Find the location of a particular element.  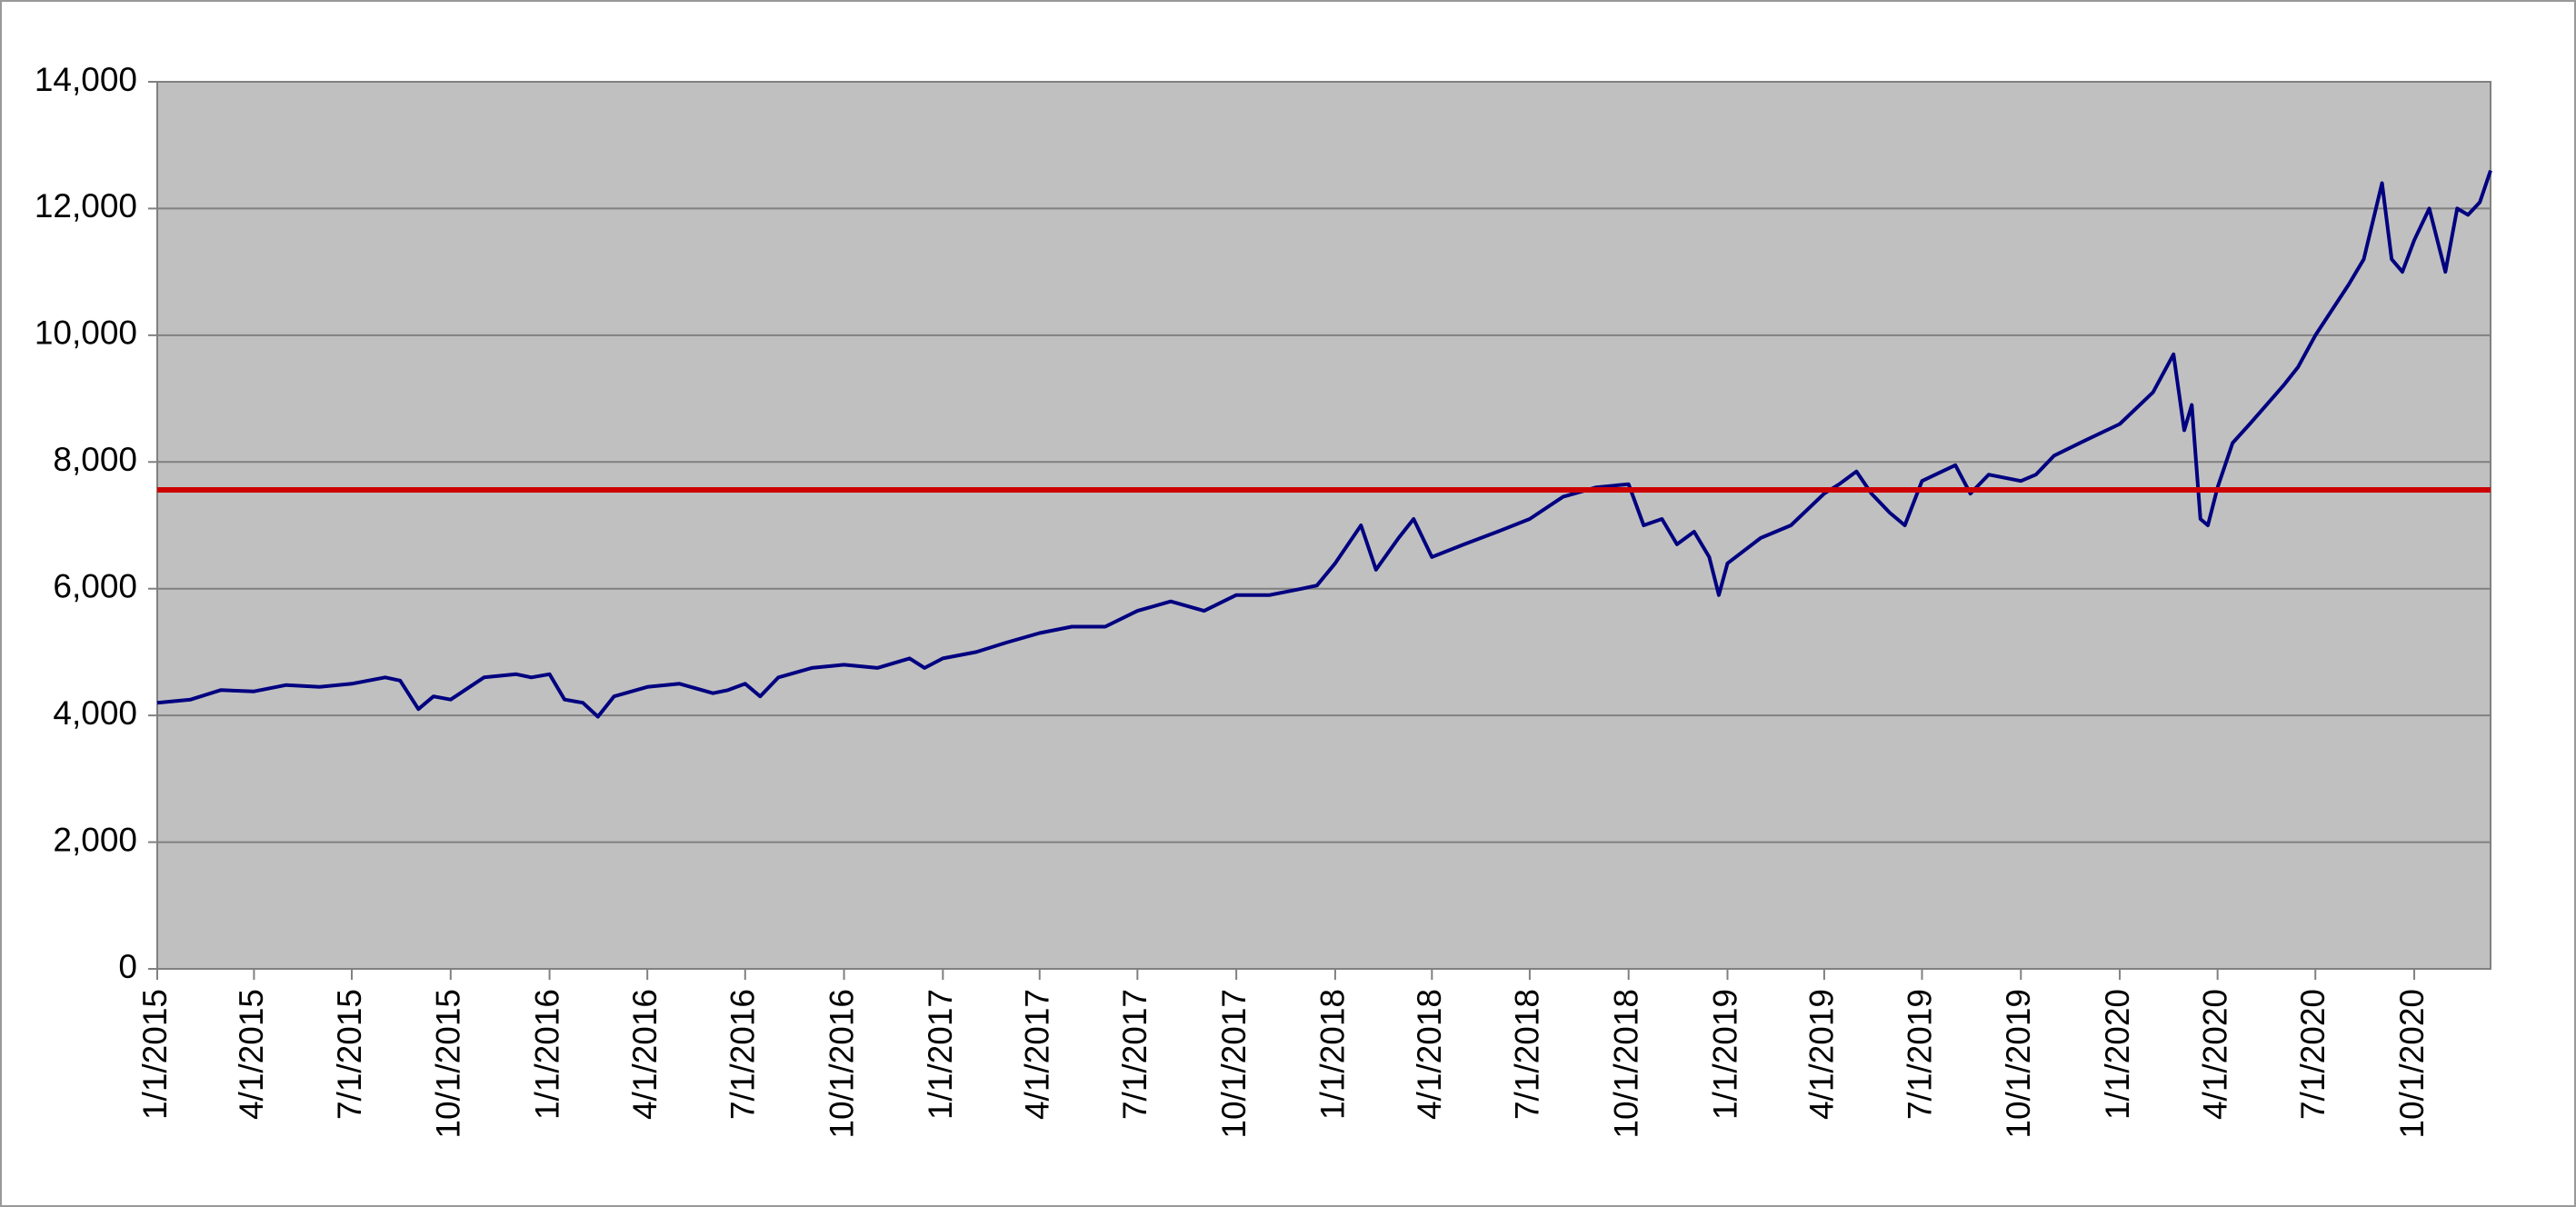

x-tick-label: 10/1/2018 is located at coordinates (1625, 1064).